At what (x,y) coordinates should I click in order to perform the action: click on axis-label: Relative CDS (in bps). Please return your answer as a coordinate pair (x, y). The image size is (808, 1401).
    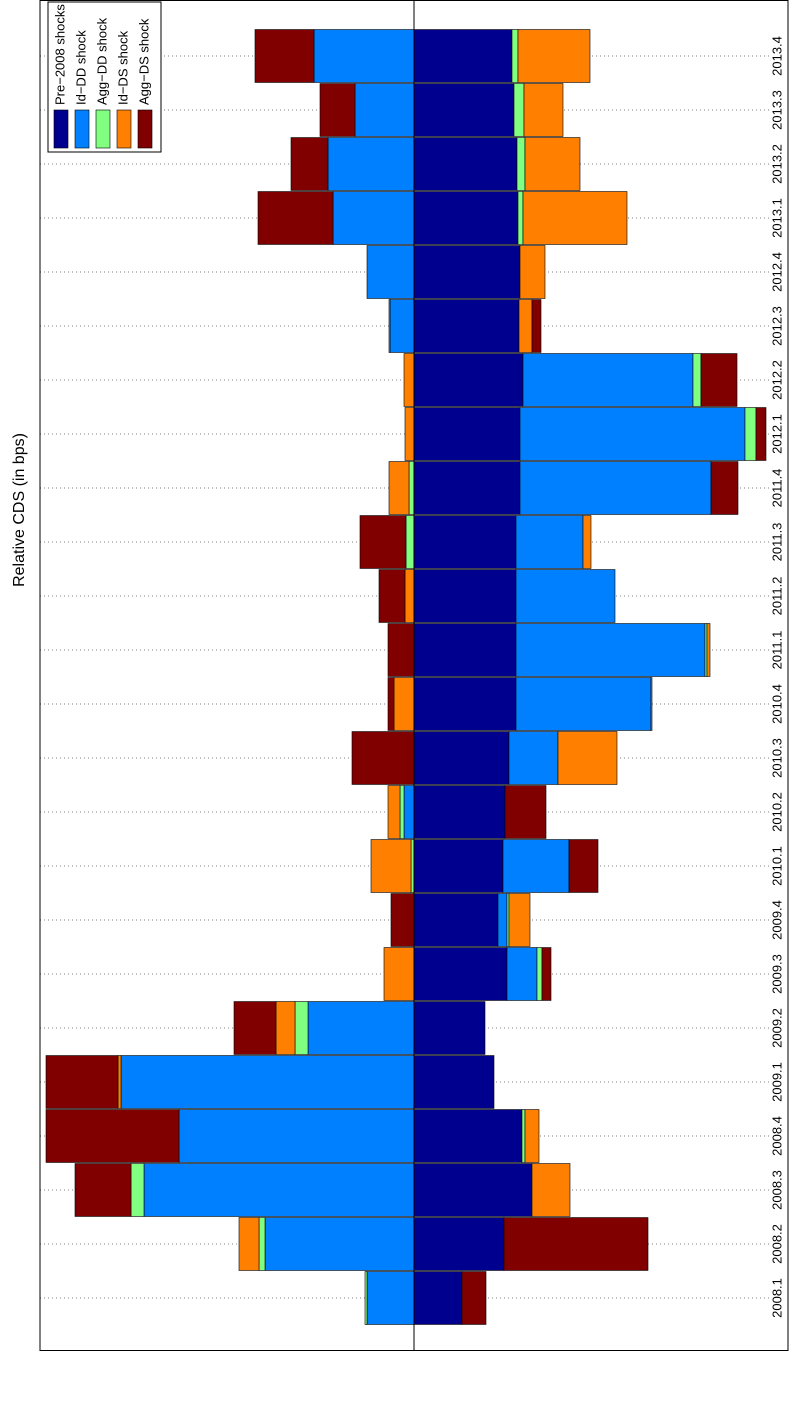
    Looking at the image, I should click on (19, 510).